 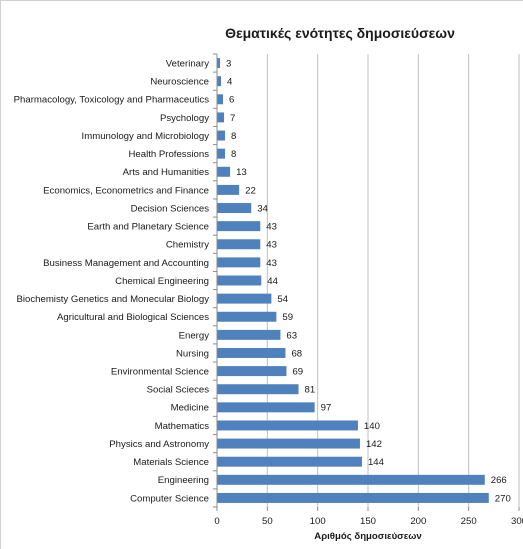 What do you see at coordinates (517, 521) in the screenshot?
I see `x-tick-label: 300` at bounding box center [517, 521].